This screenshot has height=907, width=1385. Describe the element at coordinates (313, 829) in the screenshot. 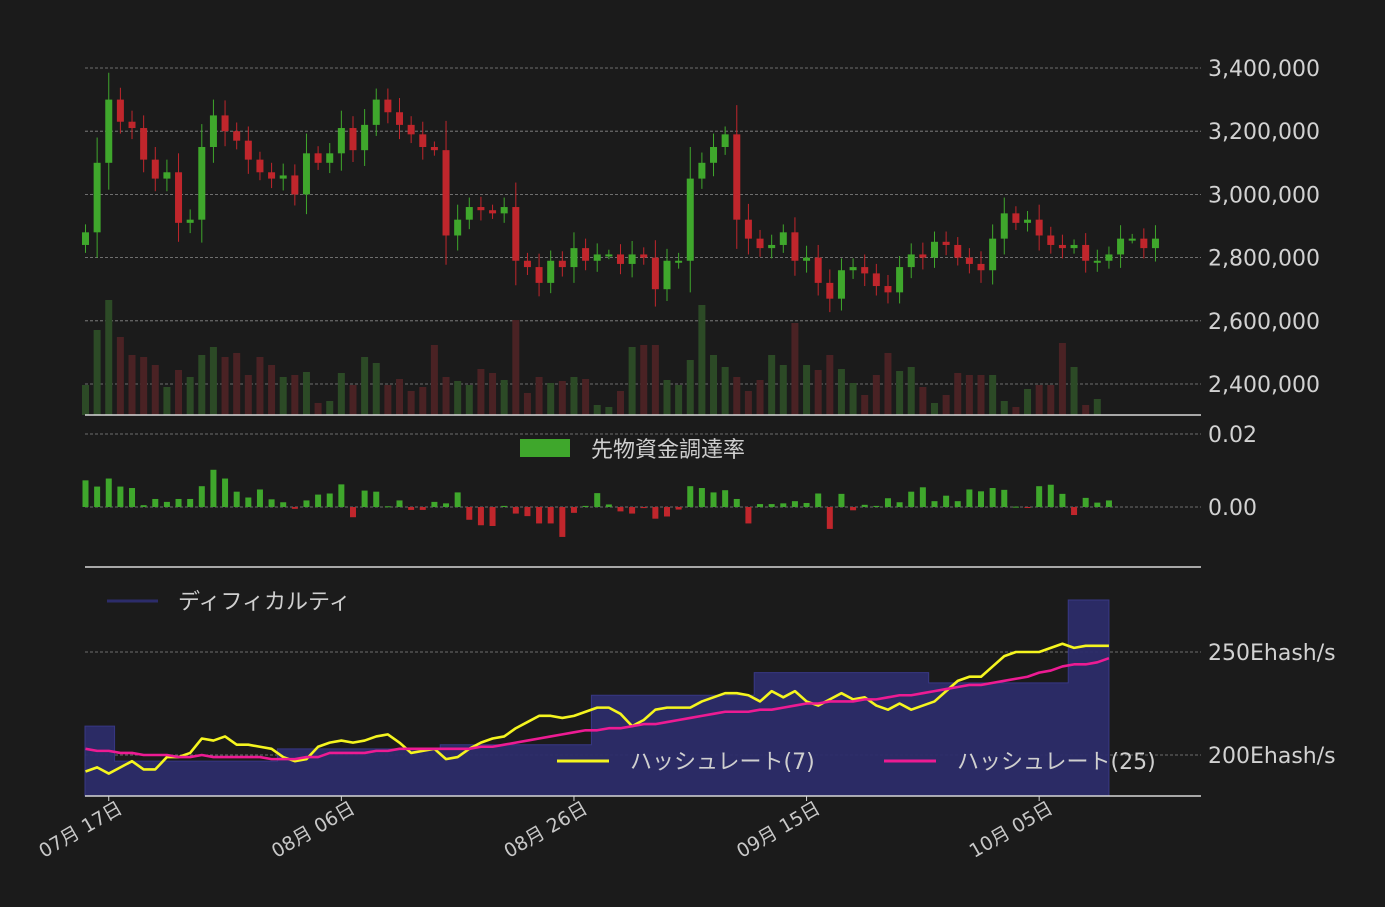

I see `x-tick-label: 08月 06日` at that location.